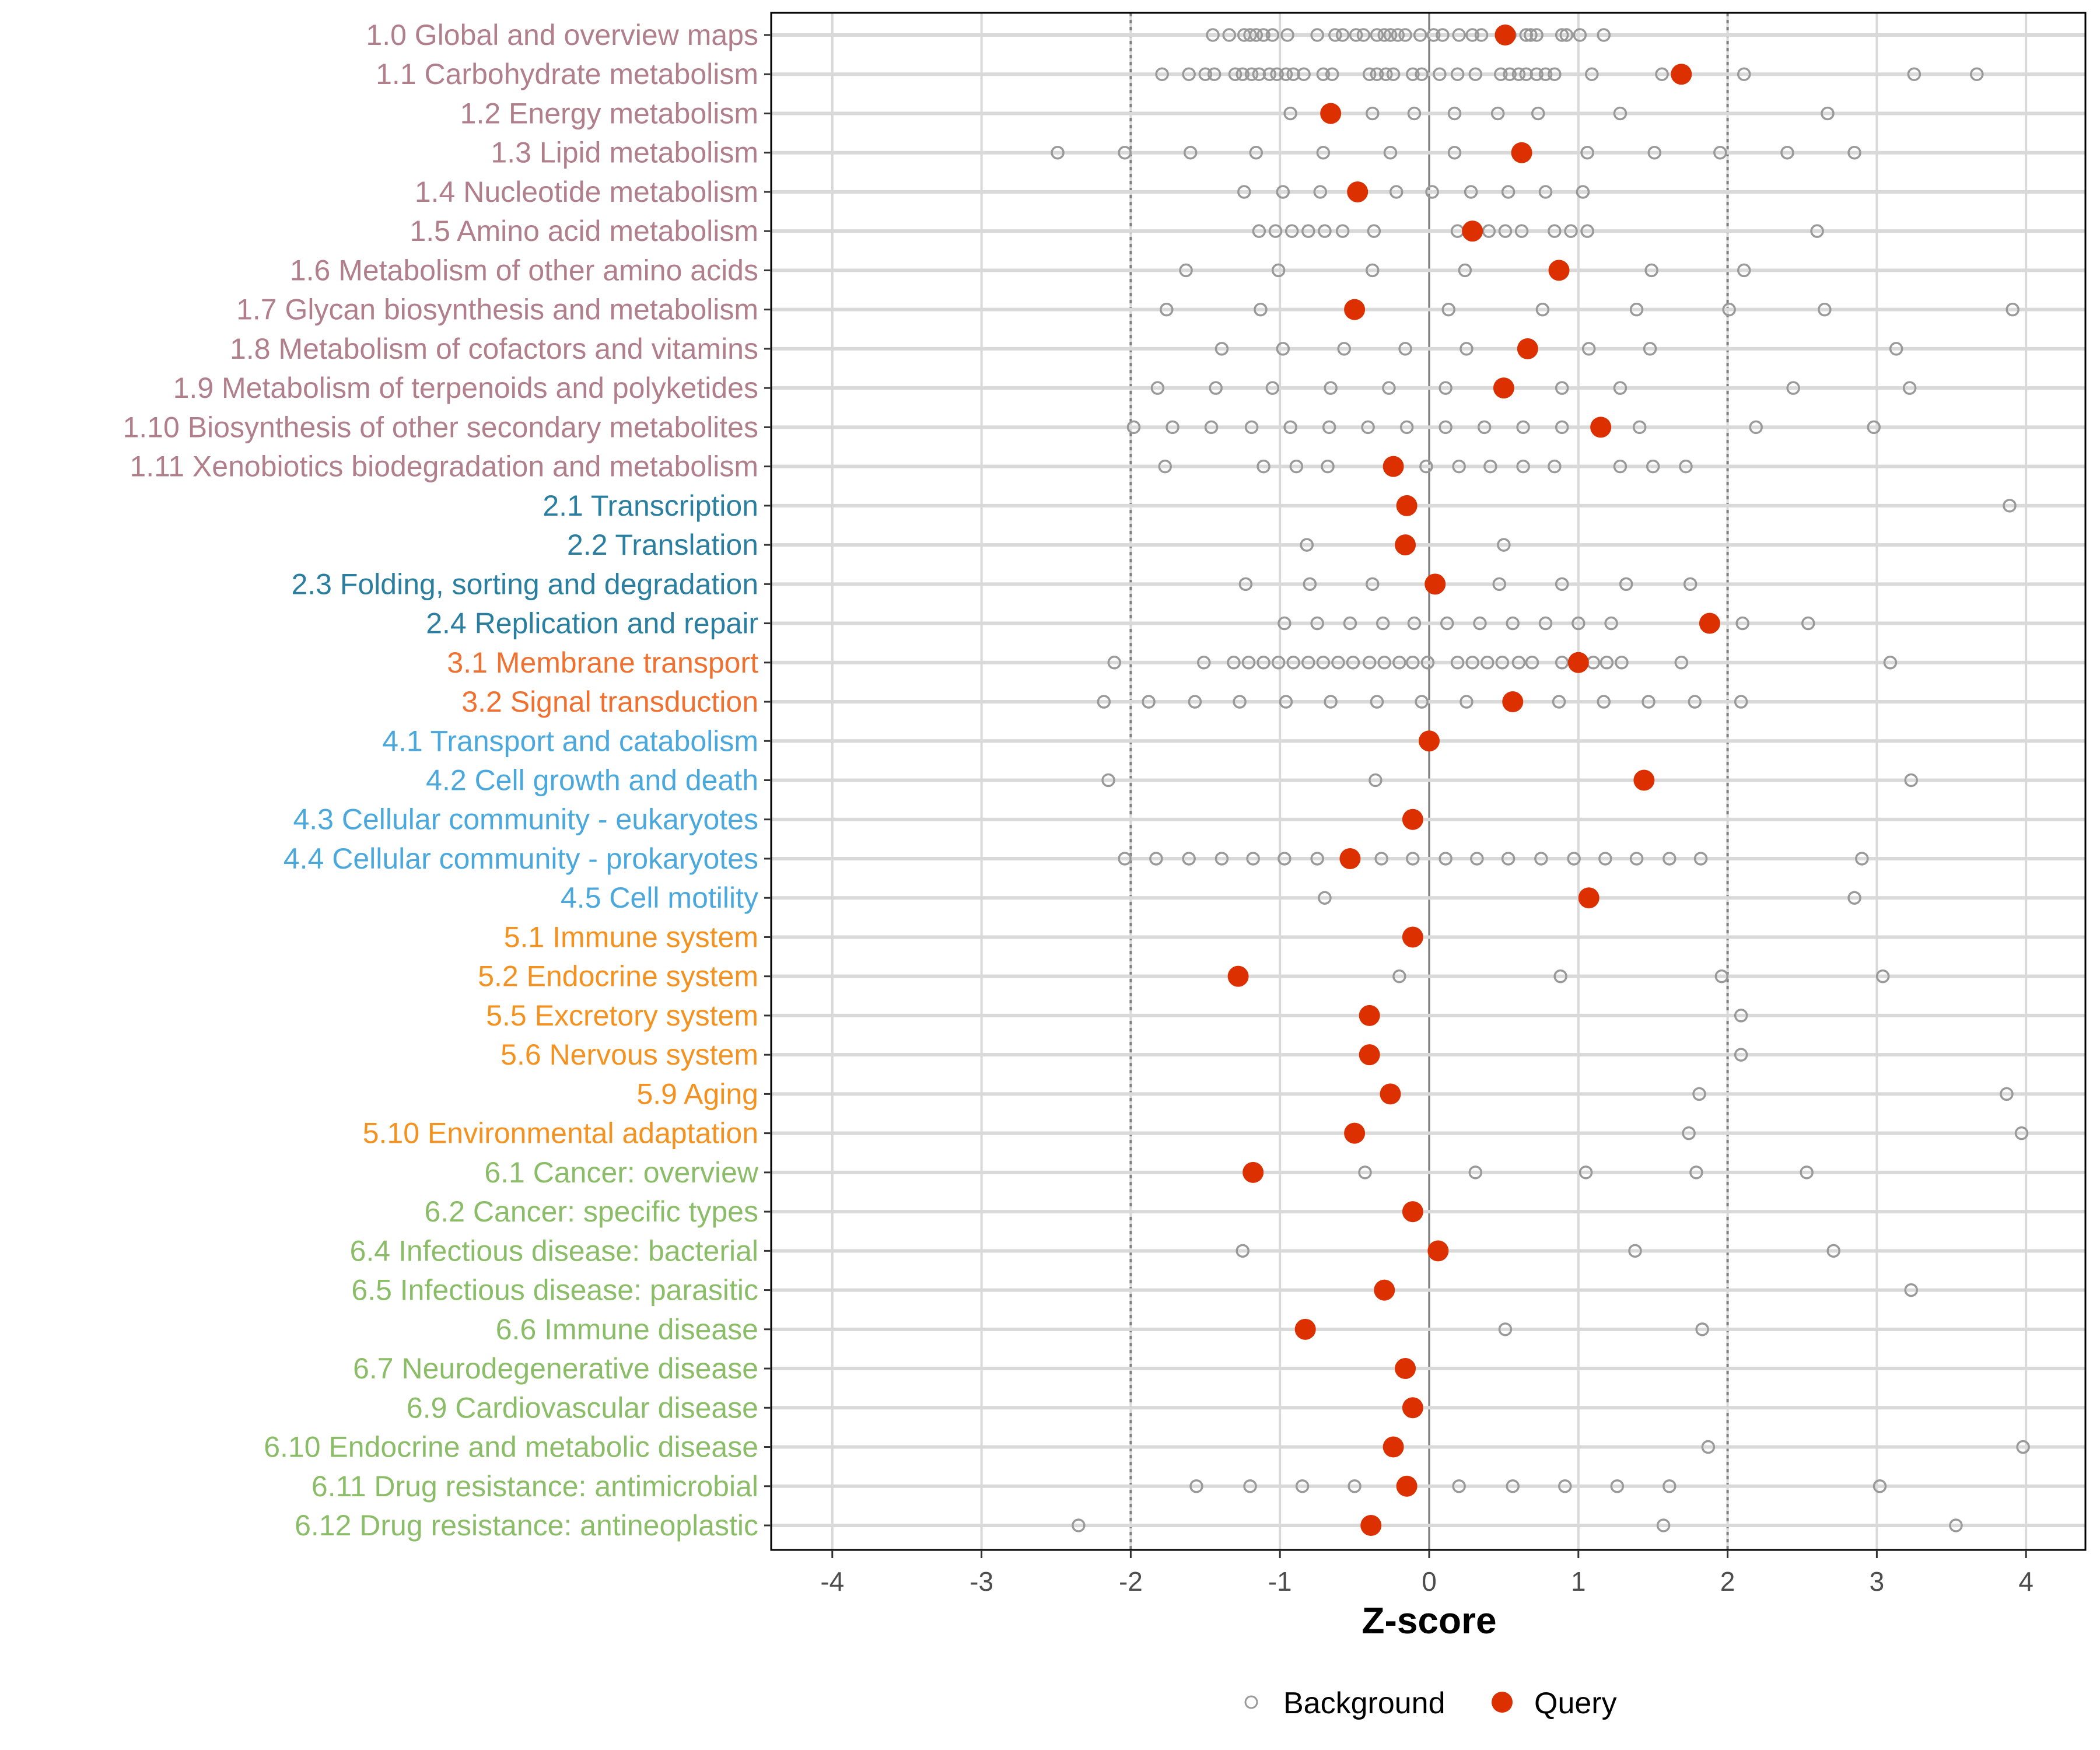 This screenshot has height=1750, width=2100. I want to click on category-label: 4.5 Cell motility, so click(659, 897).